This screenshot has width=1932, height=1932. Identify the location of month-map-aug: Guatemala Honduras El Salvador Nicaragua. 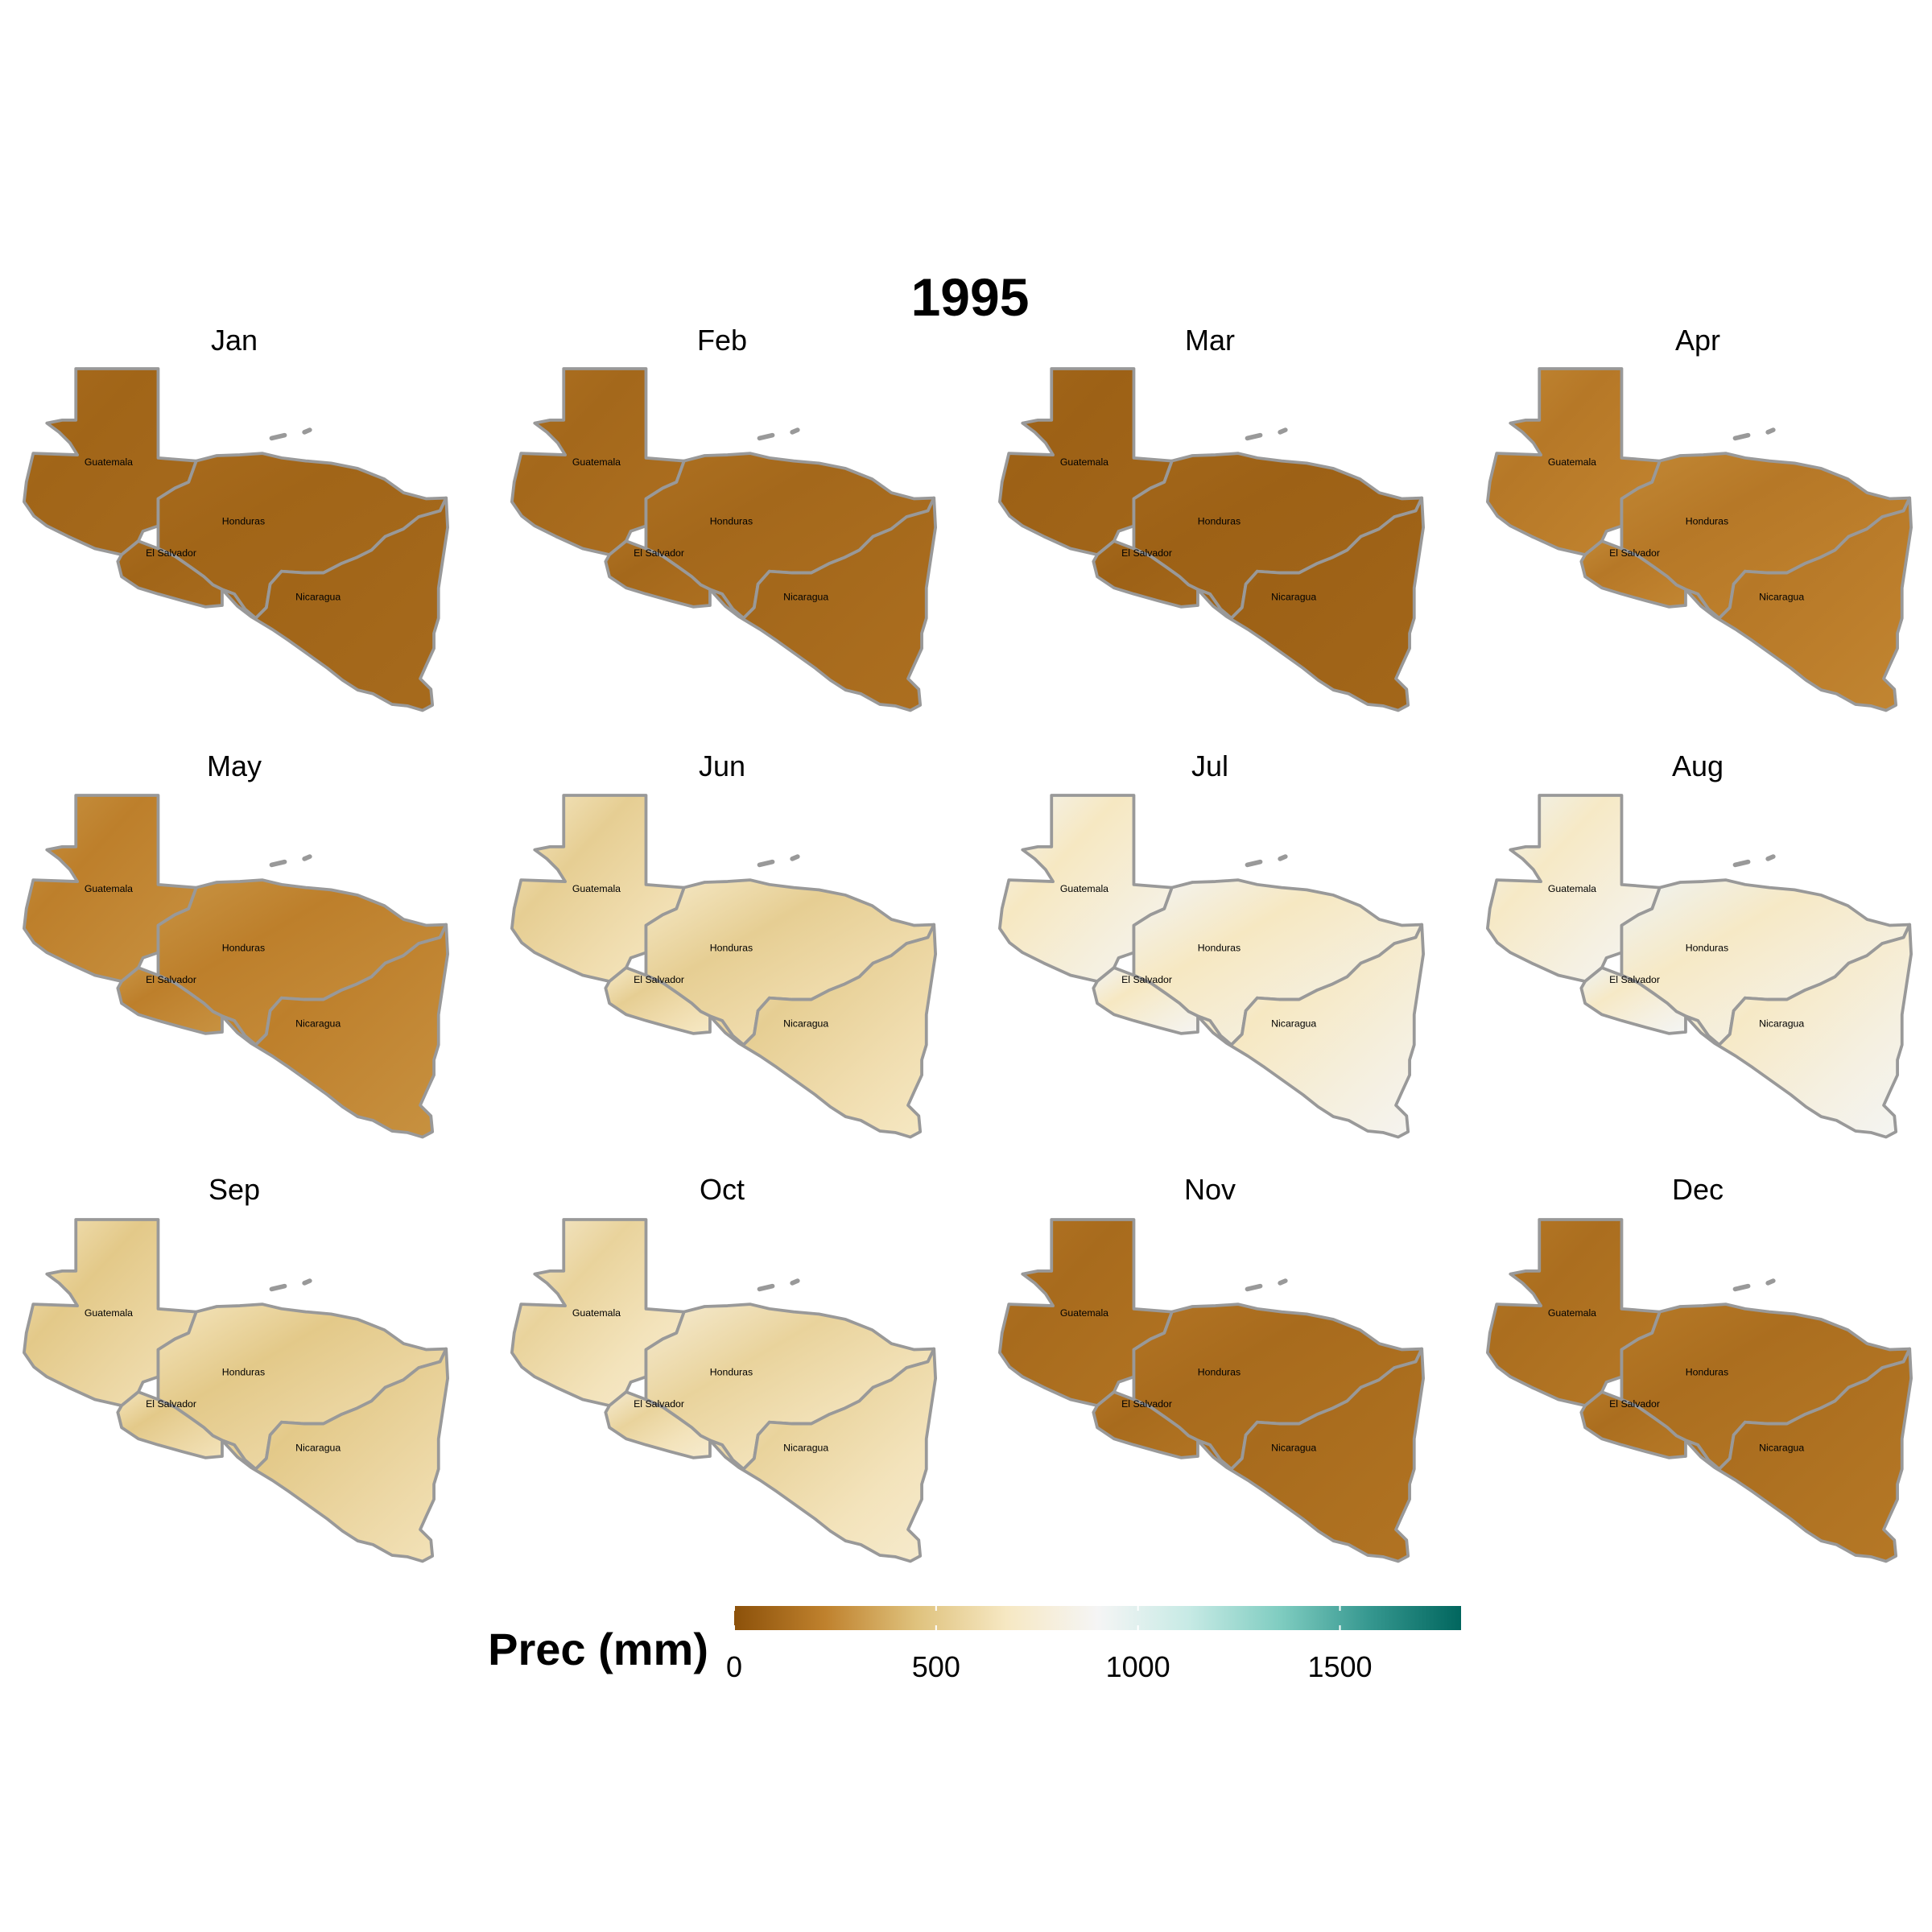
(1699, 966).